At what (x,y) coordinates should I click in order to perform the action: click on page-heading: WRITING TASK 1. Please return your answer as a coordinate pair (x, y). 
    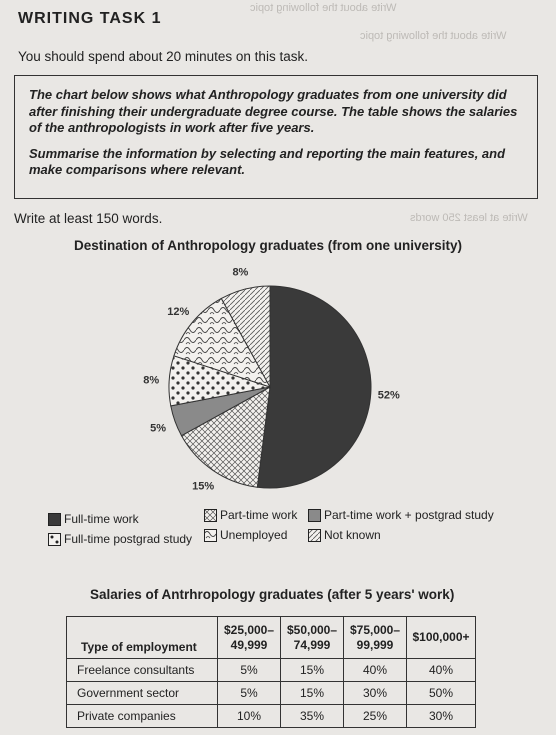
    Looking at the image, I should click on (90, 18).